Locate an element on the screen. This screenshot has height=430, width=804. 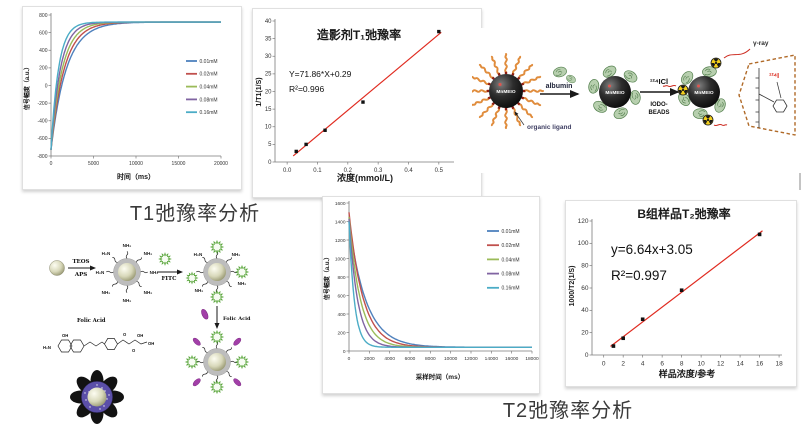
teos-label: TEOS is located at coordinates (80, 262).